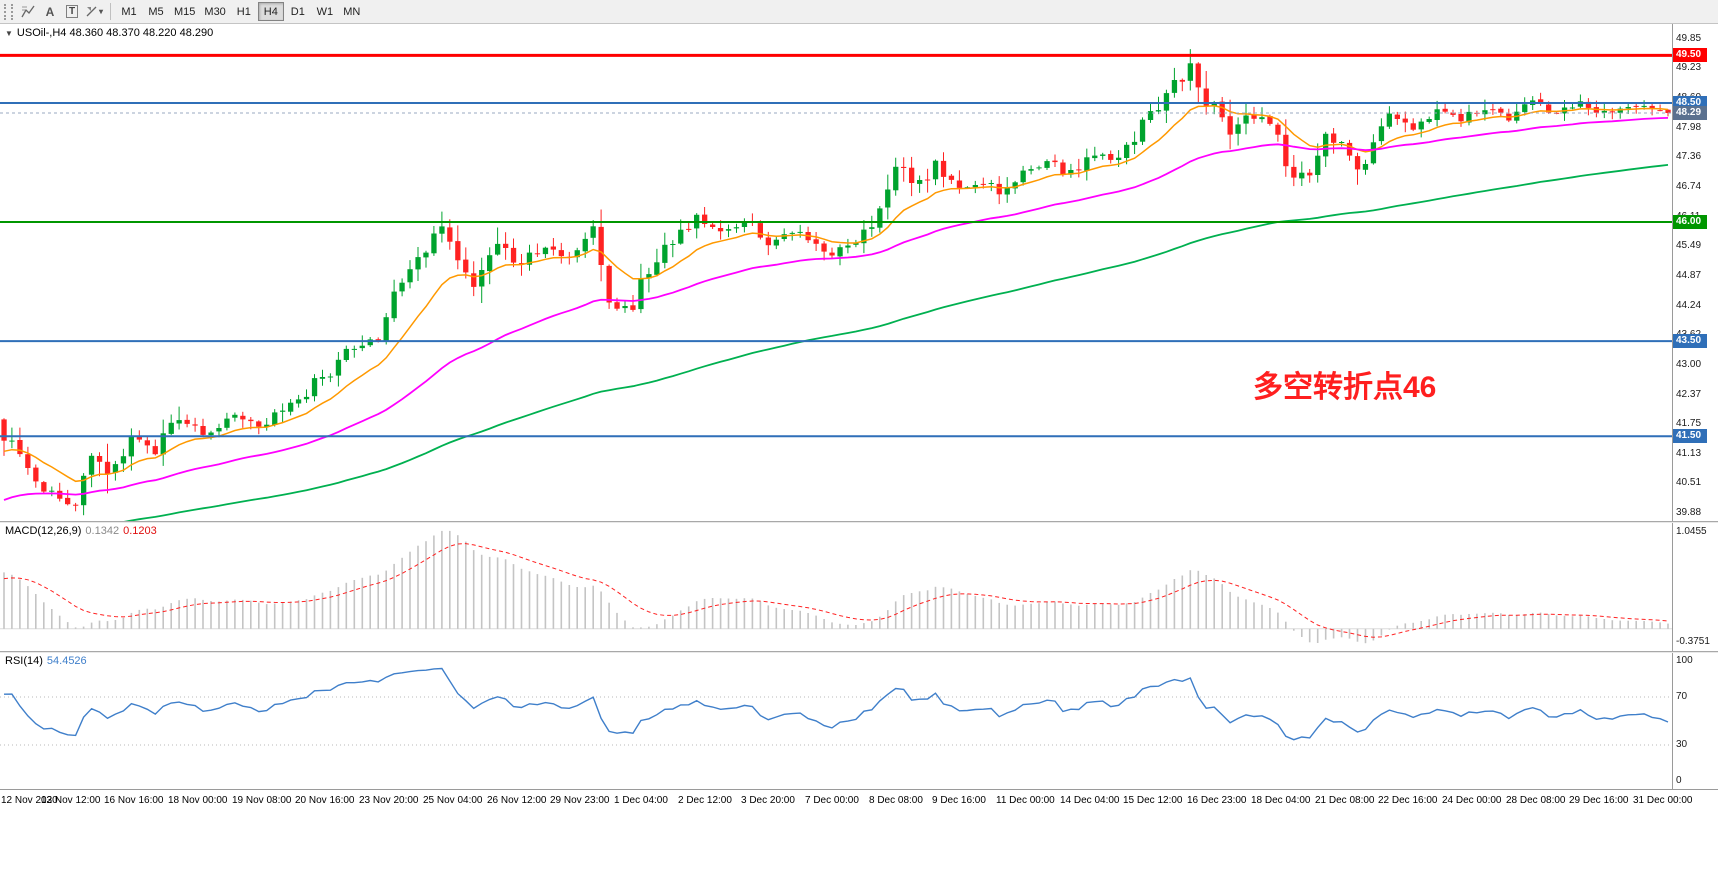  I want to click on time-label: 28 Dec 08:00, so click(1536, 800).